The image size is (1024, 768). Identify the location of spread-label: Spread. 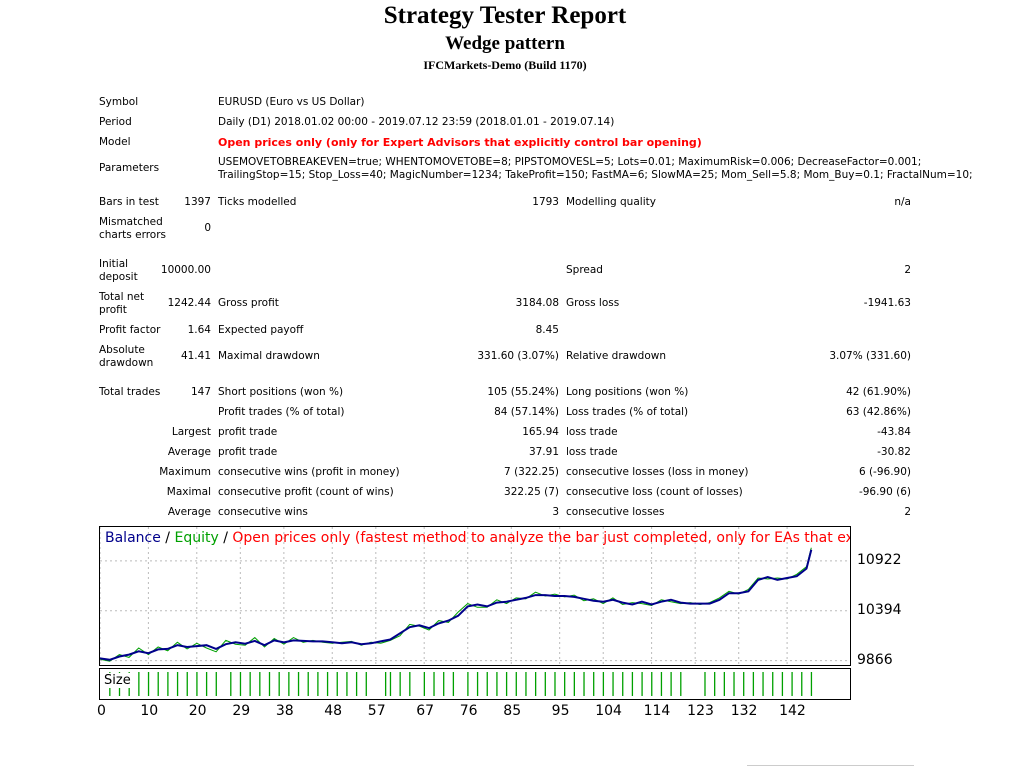
(584, 270).